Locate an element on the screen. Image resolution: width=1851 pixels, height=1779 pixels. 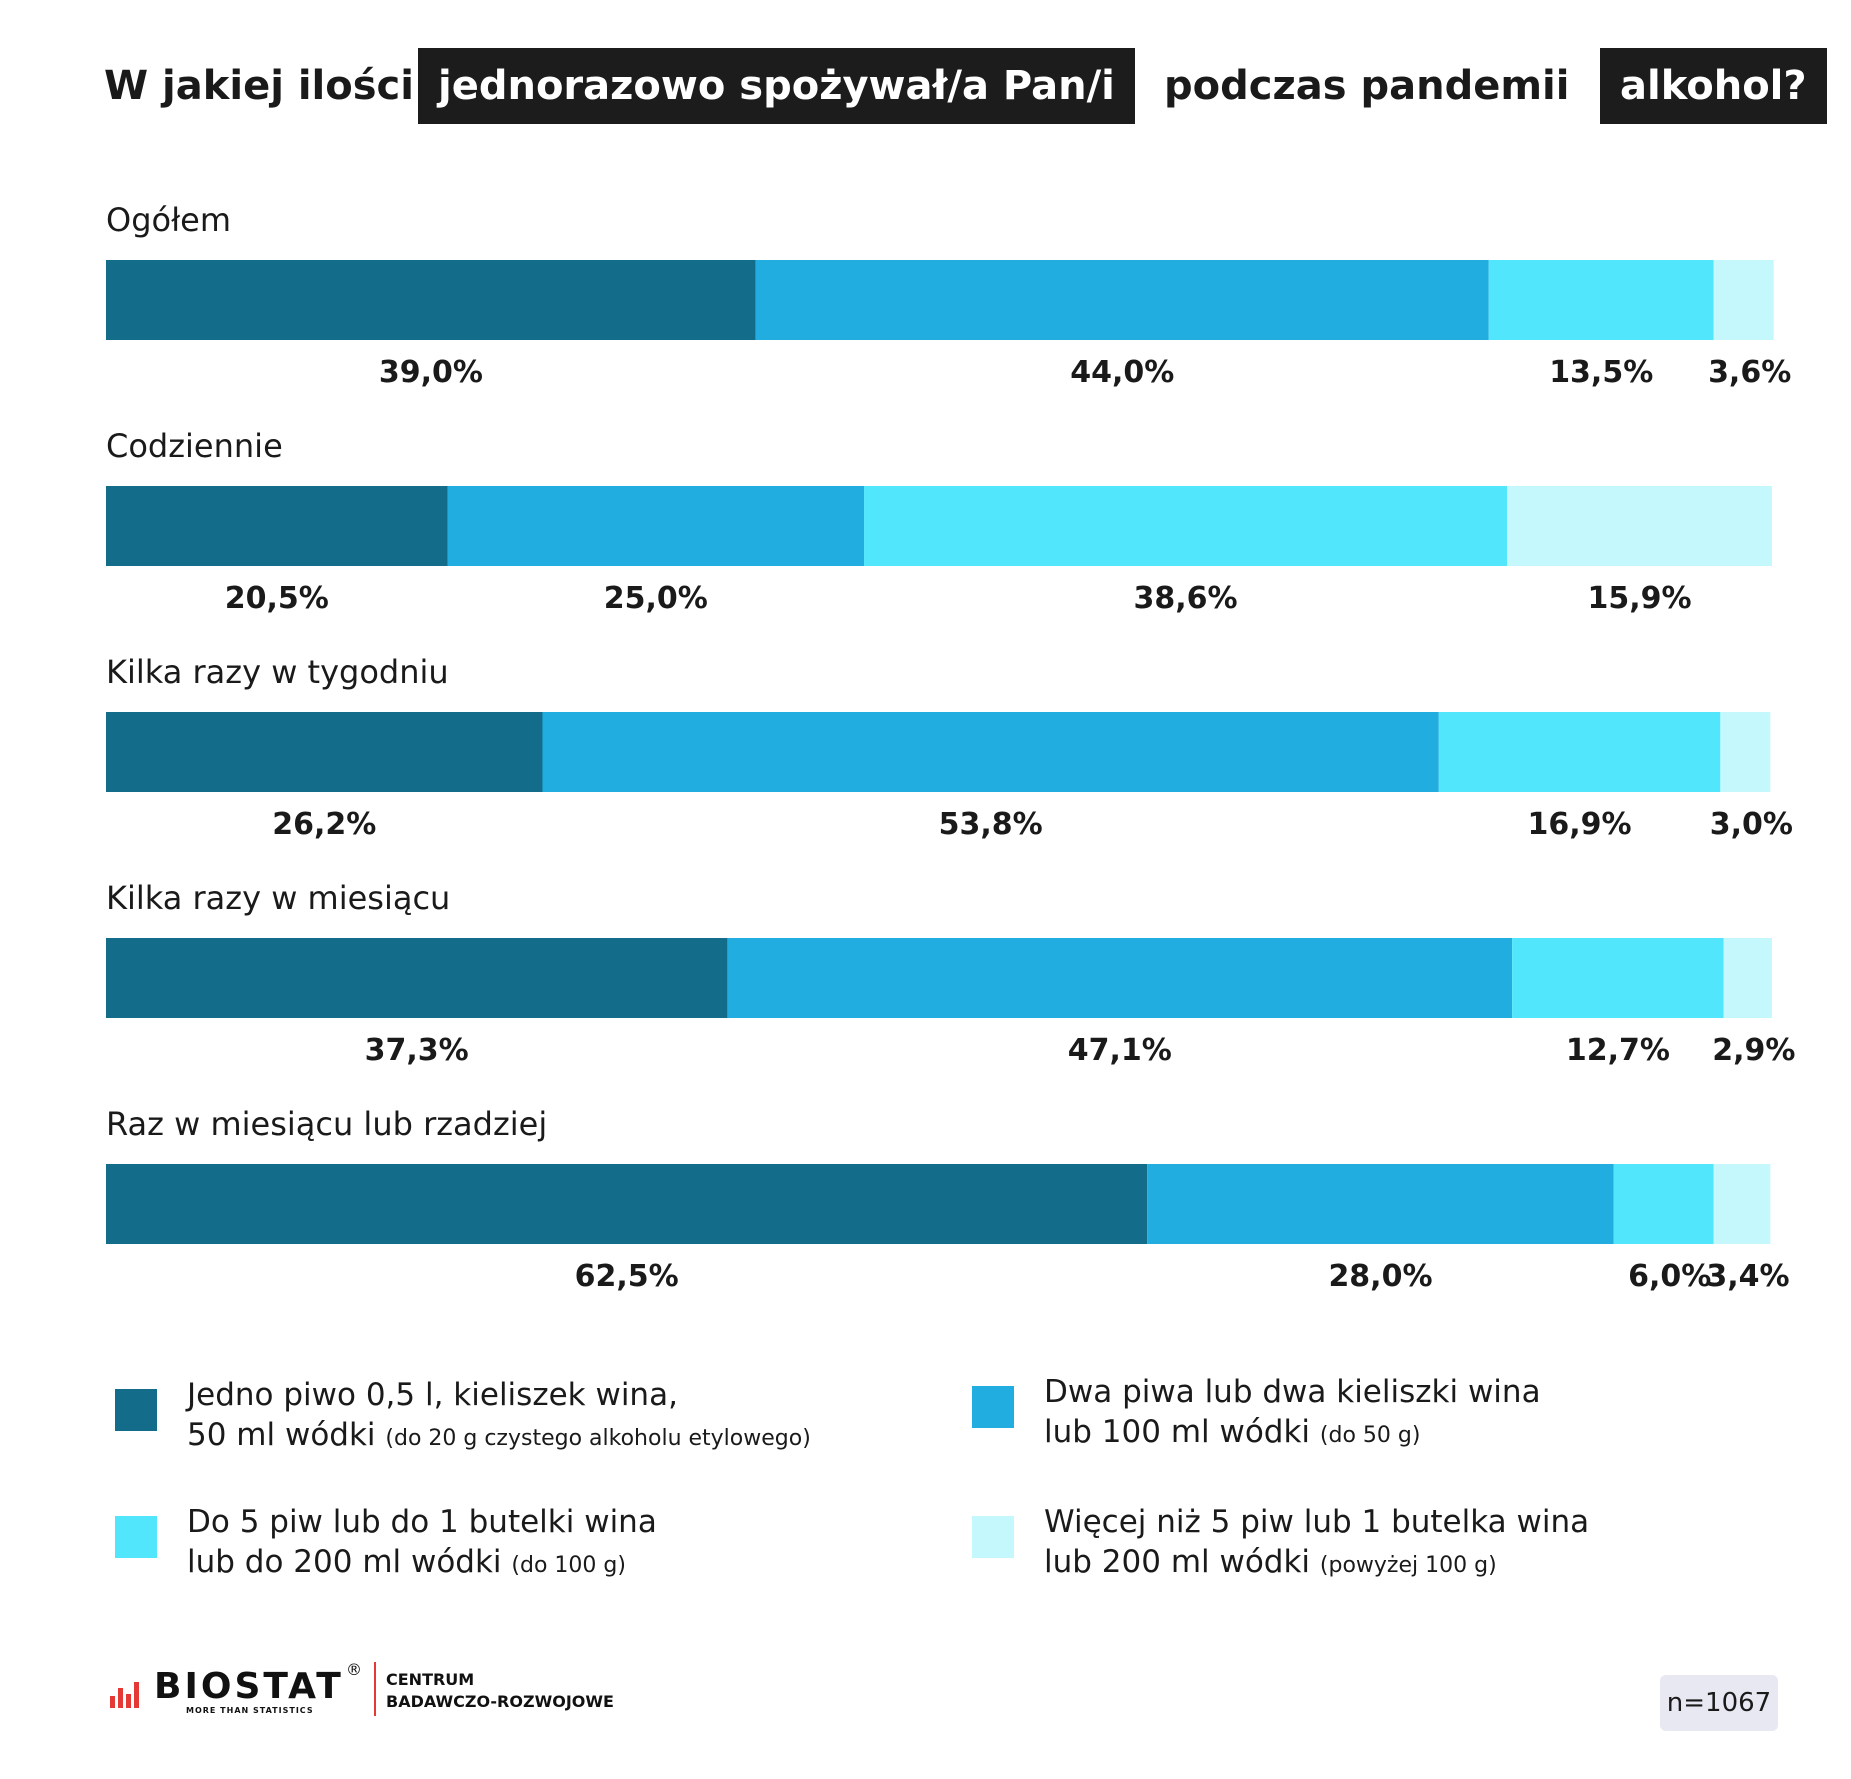
title-highlight-1: jednorazowo spożywał/a Pan/i is located at coordinates (776, 86).